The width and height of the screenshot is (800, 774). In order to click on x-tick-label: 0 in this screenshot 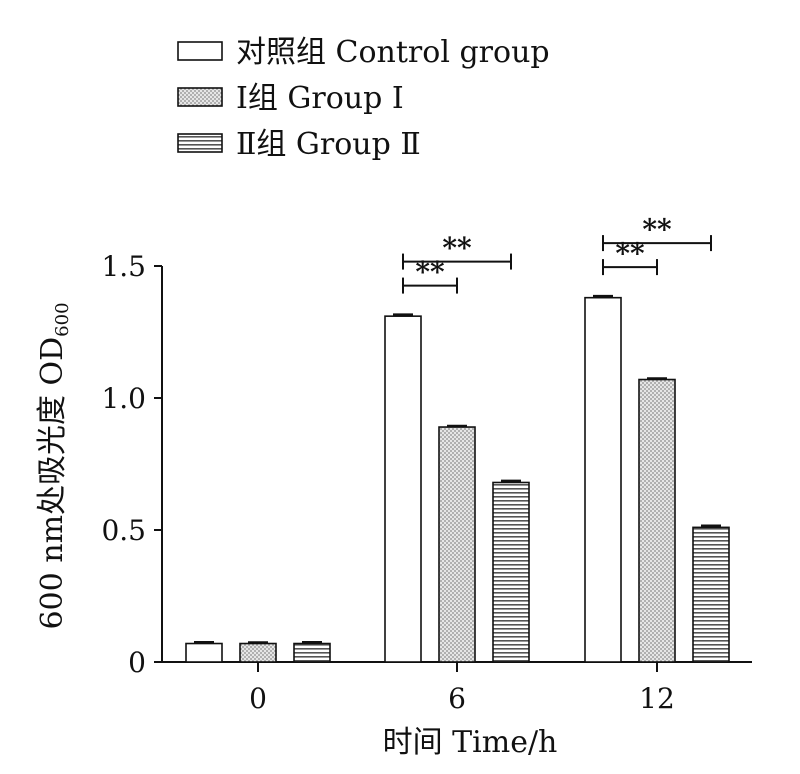, I will do `click(258, 698)`.